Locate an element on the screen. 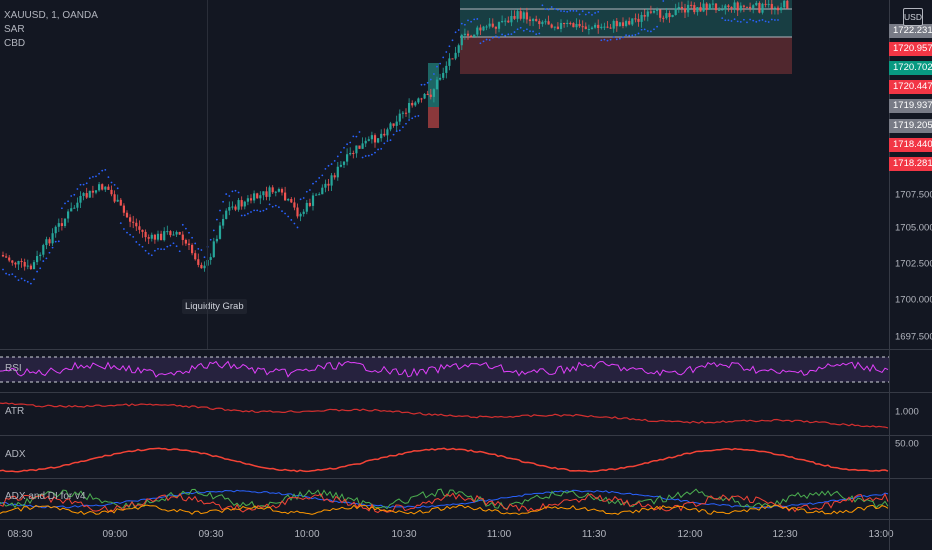 The width and height of the screenshot is (932, 550). rsi-title: RSI is located at coordinates (13, 368).